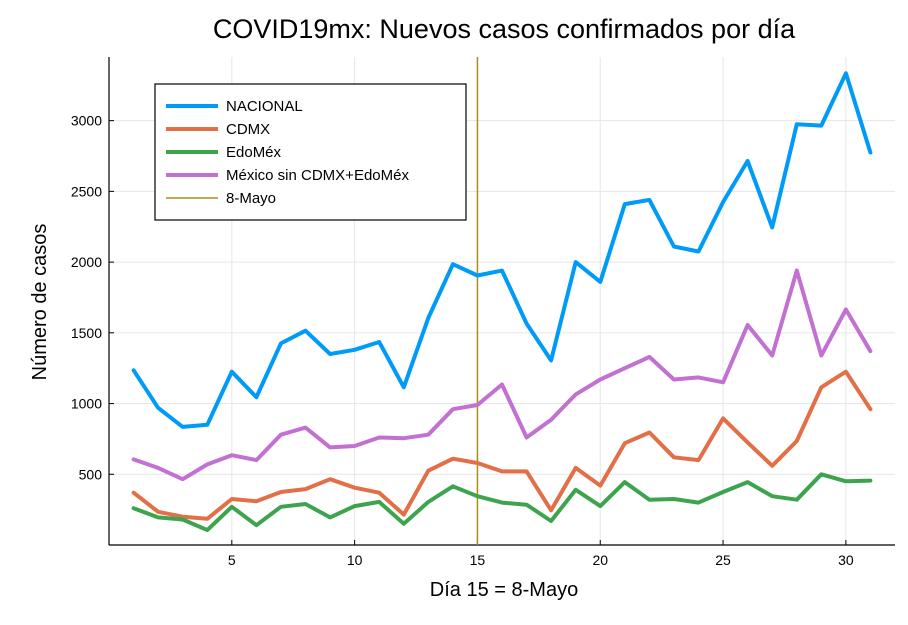  Describe the element at coordinates (600, 560) in the screenshot. I see `x-tick-label: 20` at that location.